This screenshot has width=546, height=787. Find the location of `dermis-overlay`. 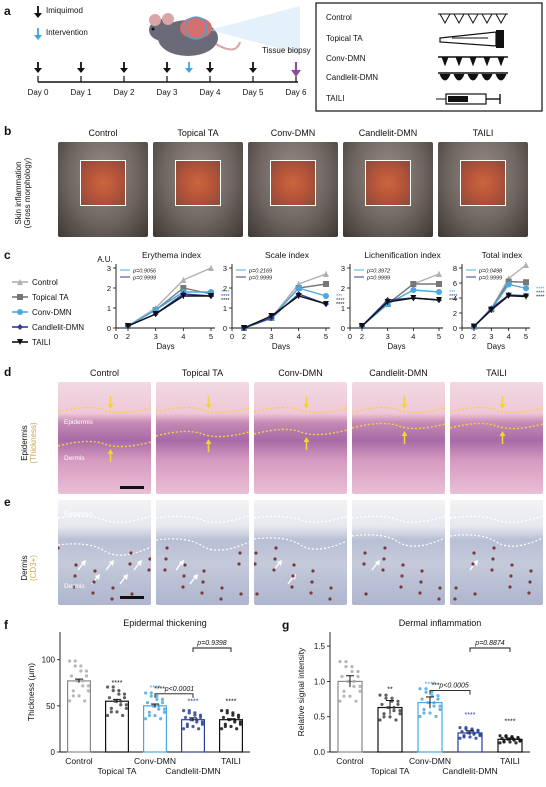

dermis-overlay is located at coordinates (300, 558).